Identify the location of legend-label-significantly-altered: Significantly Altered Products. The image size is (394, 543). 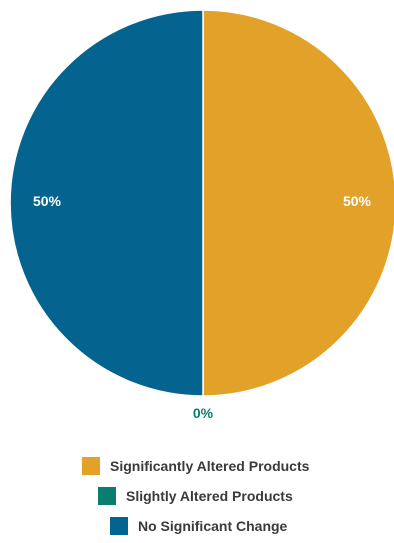
(210, 466).